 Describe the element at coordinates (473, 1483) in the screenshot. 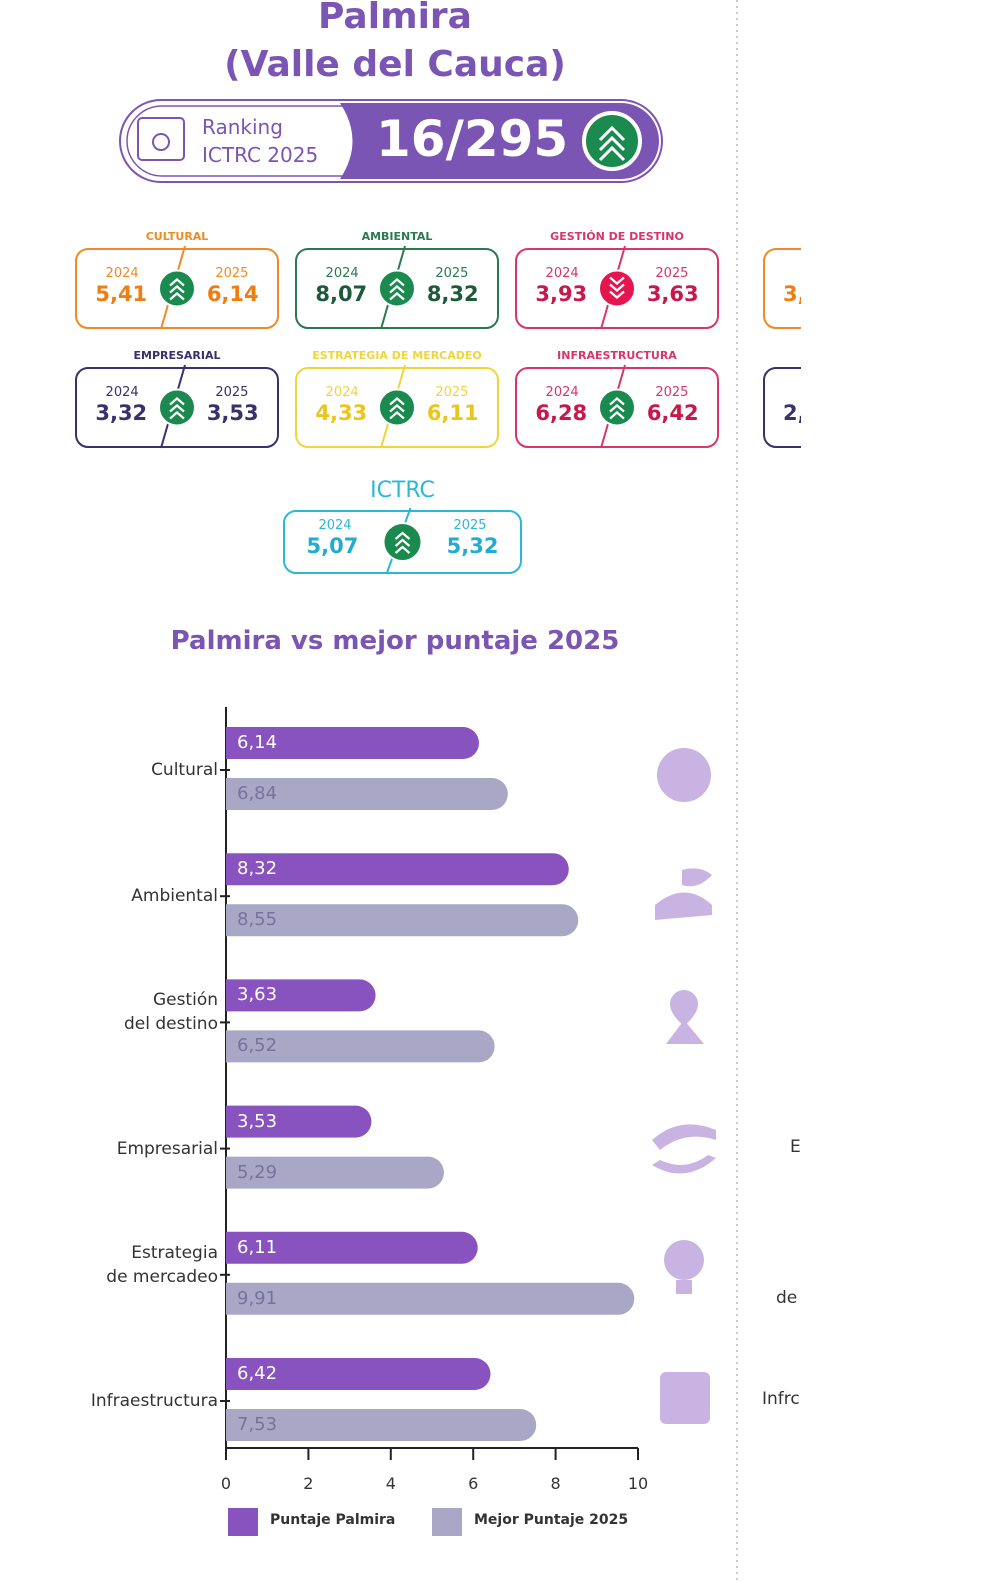

I see `x-tick-label: 6` at that location.